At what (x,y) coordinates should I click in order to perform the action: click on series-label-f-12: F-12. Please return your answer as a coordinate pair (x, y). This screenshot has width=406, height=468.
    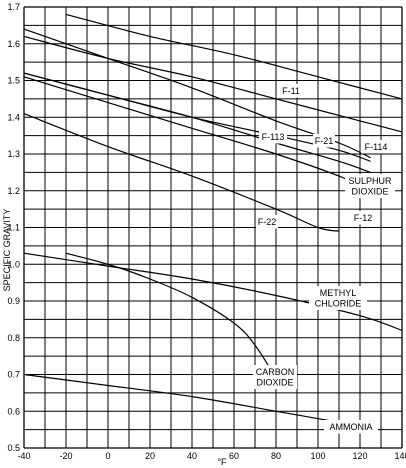
    Looking at the image, I should click on (363, 218).